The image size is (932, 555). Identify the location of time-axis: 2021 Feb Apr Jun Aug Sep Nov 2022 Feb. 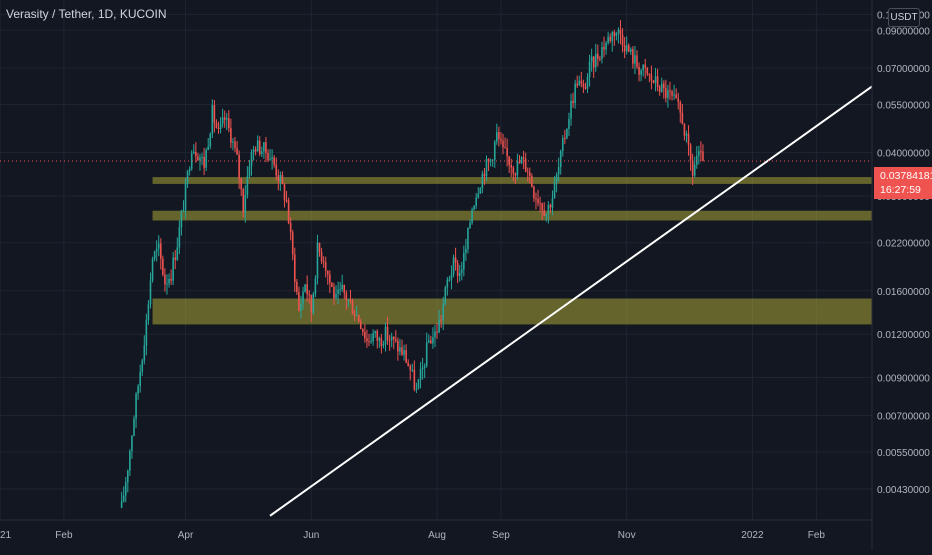
(412, 535).